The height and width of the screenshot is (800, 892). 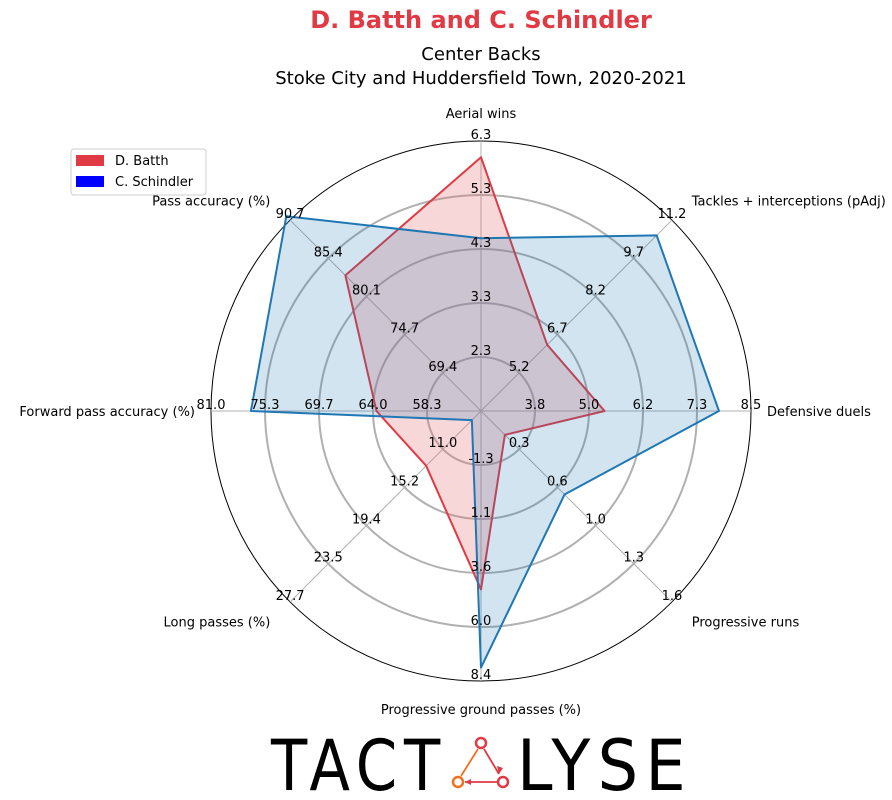 I want to click on tick-label: 3.8, so click(x=535, y=405).